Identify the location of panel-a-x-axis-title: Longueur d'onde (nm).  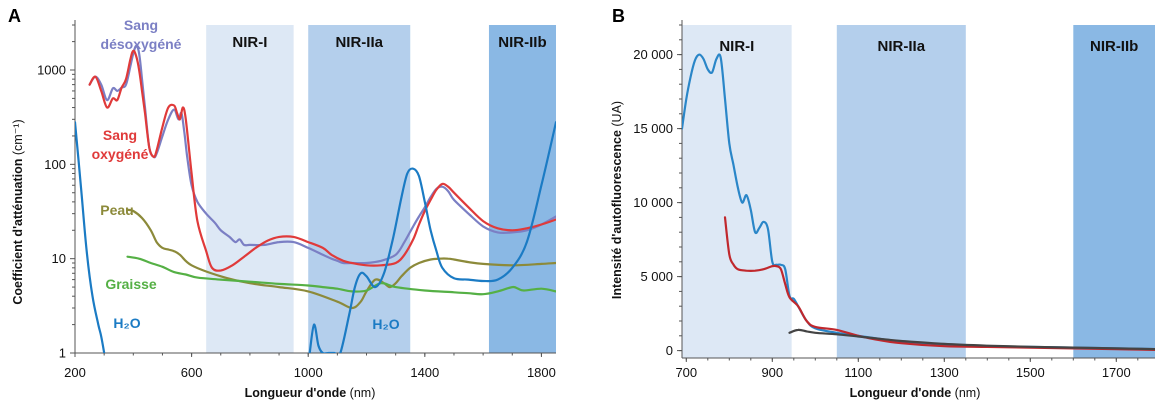
(310, 393).